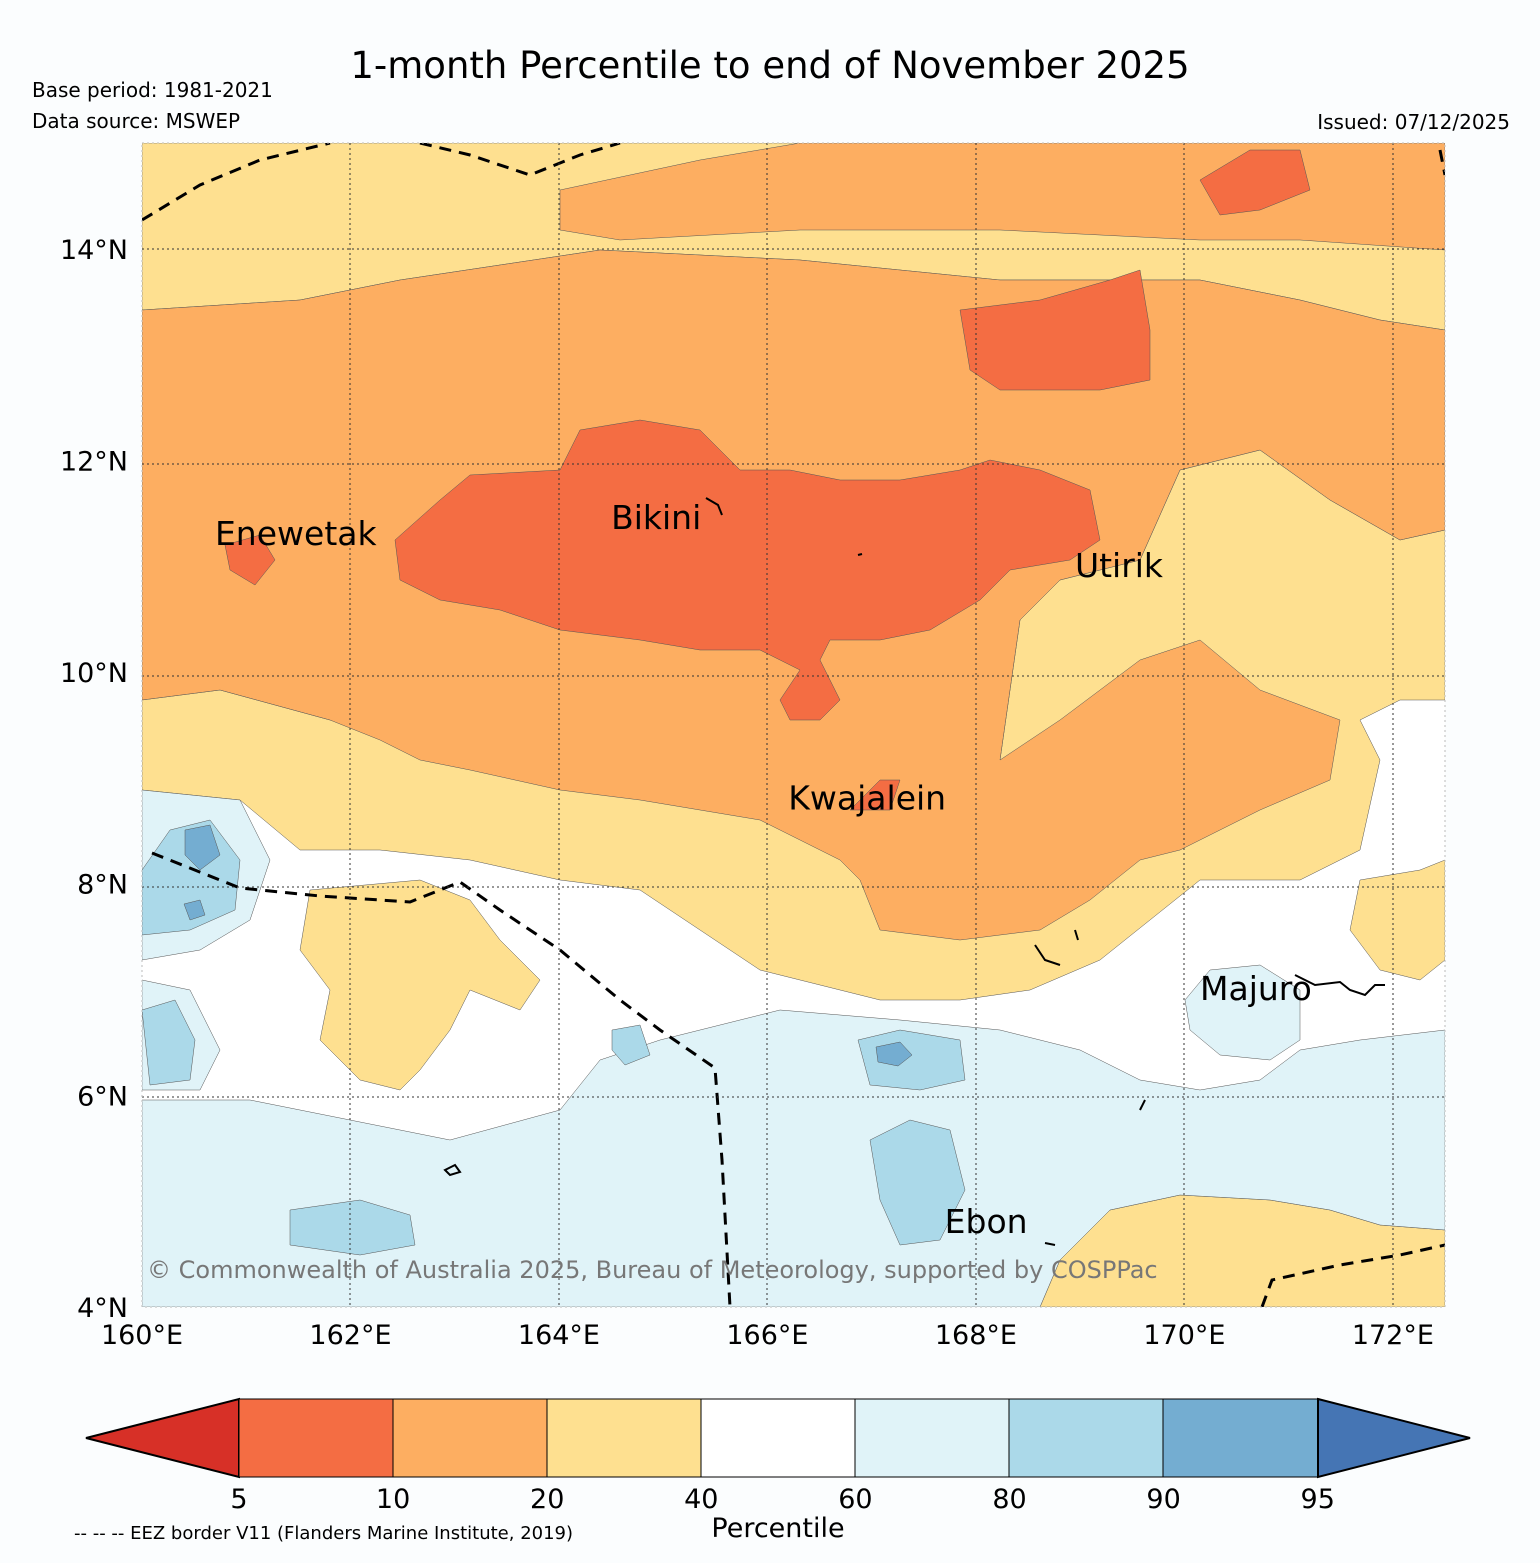 This screenshot has width=1540, height=1563. What do you see at coordinates (1242, 1012) in the screenshot?
I see `region-60-80-majuro` at bounding box center [1242, 1012].